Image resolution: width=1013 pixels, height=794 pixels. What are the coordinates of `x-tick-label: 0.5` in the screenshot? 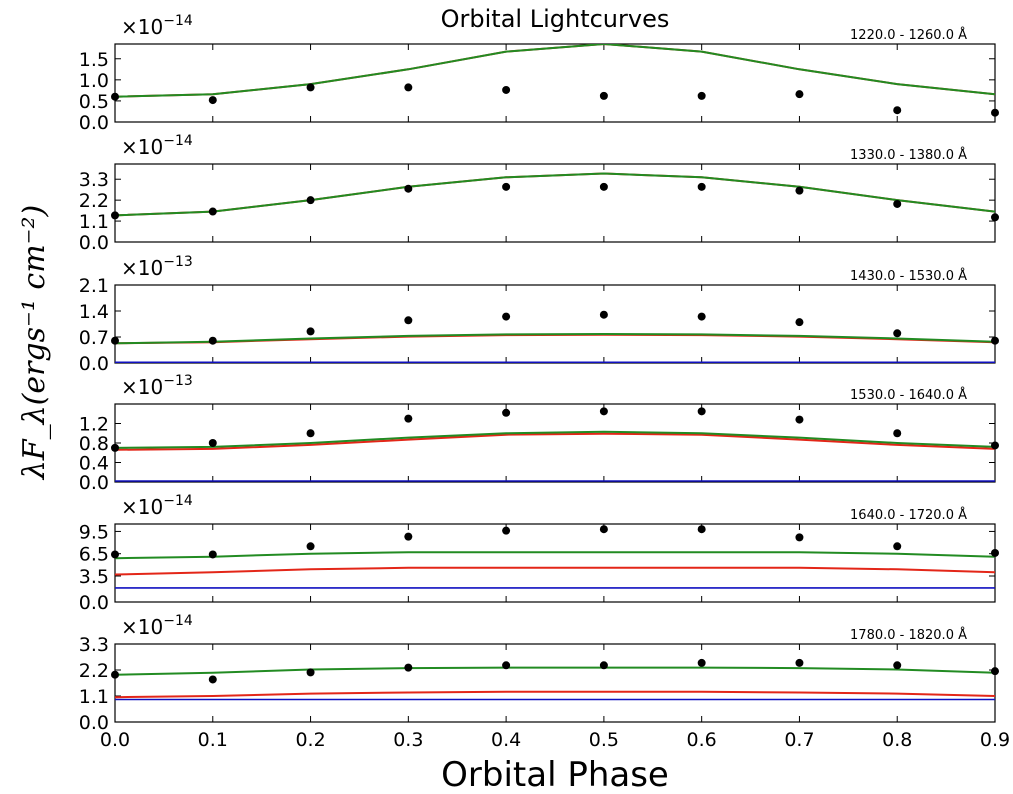 It's located at (604, 740).